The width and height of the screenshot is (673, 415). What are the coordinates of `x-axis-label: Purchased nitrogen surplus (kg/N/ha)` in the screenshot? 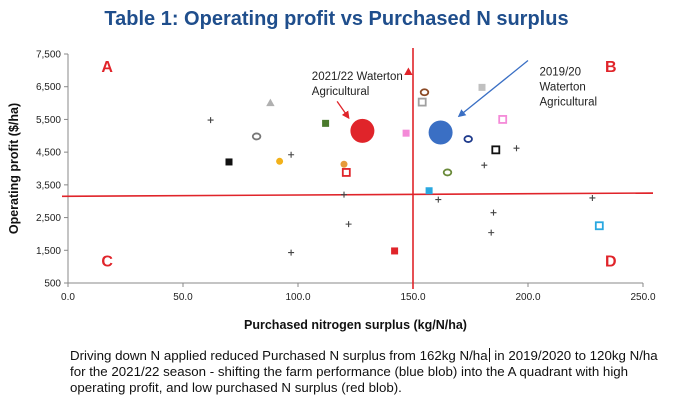 It's located at (355, 325).